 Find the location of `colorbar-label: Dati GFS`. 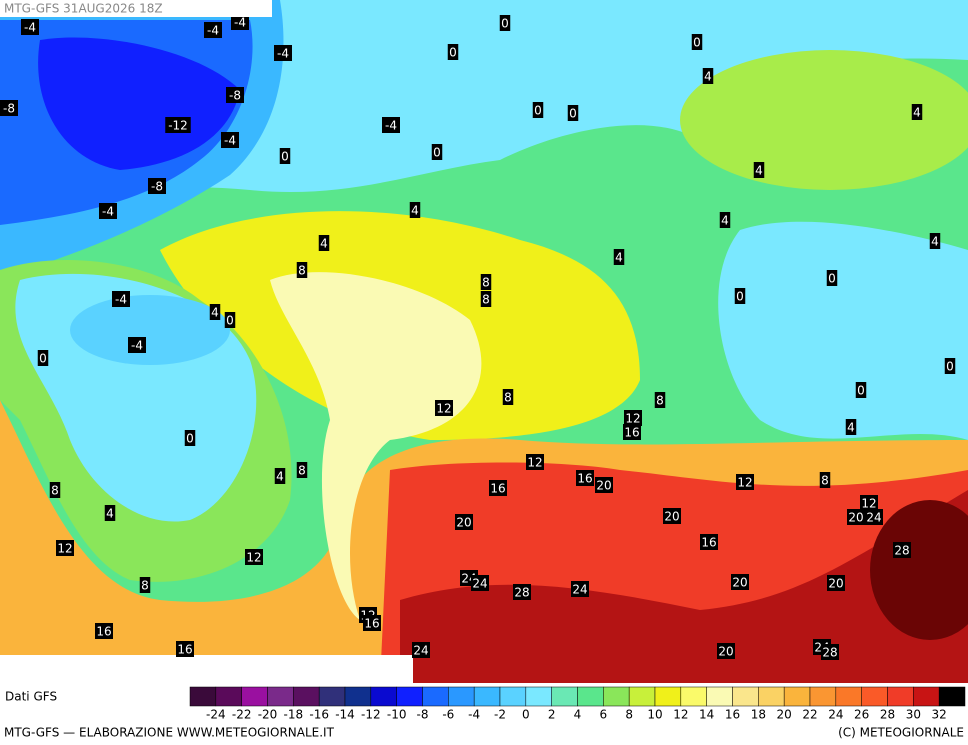

colorbar-label: Dati GFS is located at coordinates (31, 697).